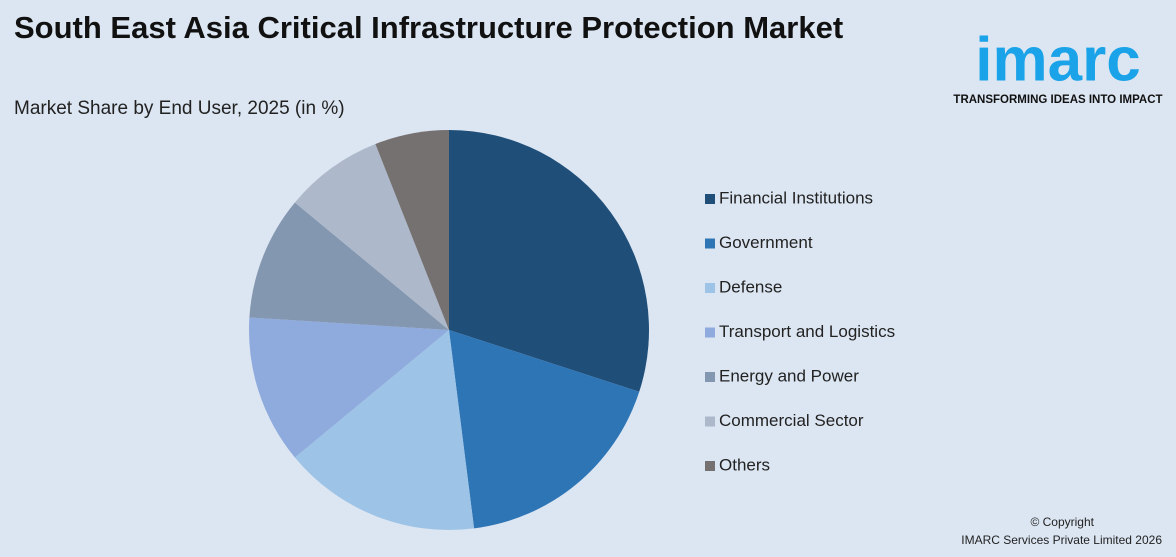 The image size is (1176, 557). I want to click on chart-subtitle: Market Share by End User, 2025 (in %), so click(179, 108).